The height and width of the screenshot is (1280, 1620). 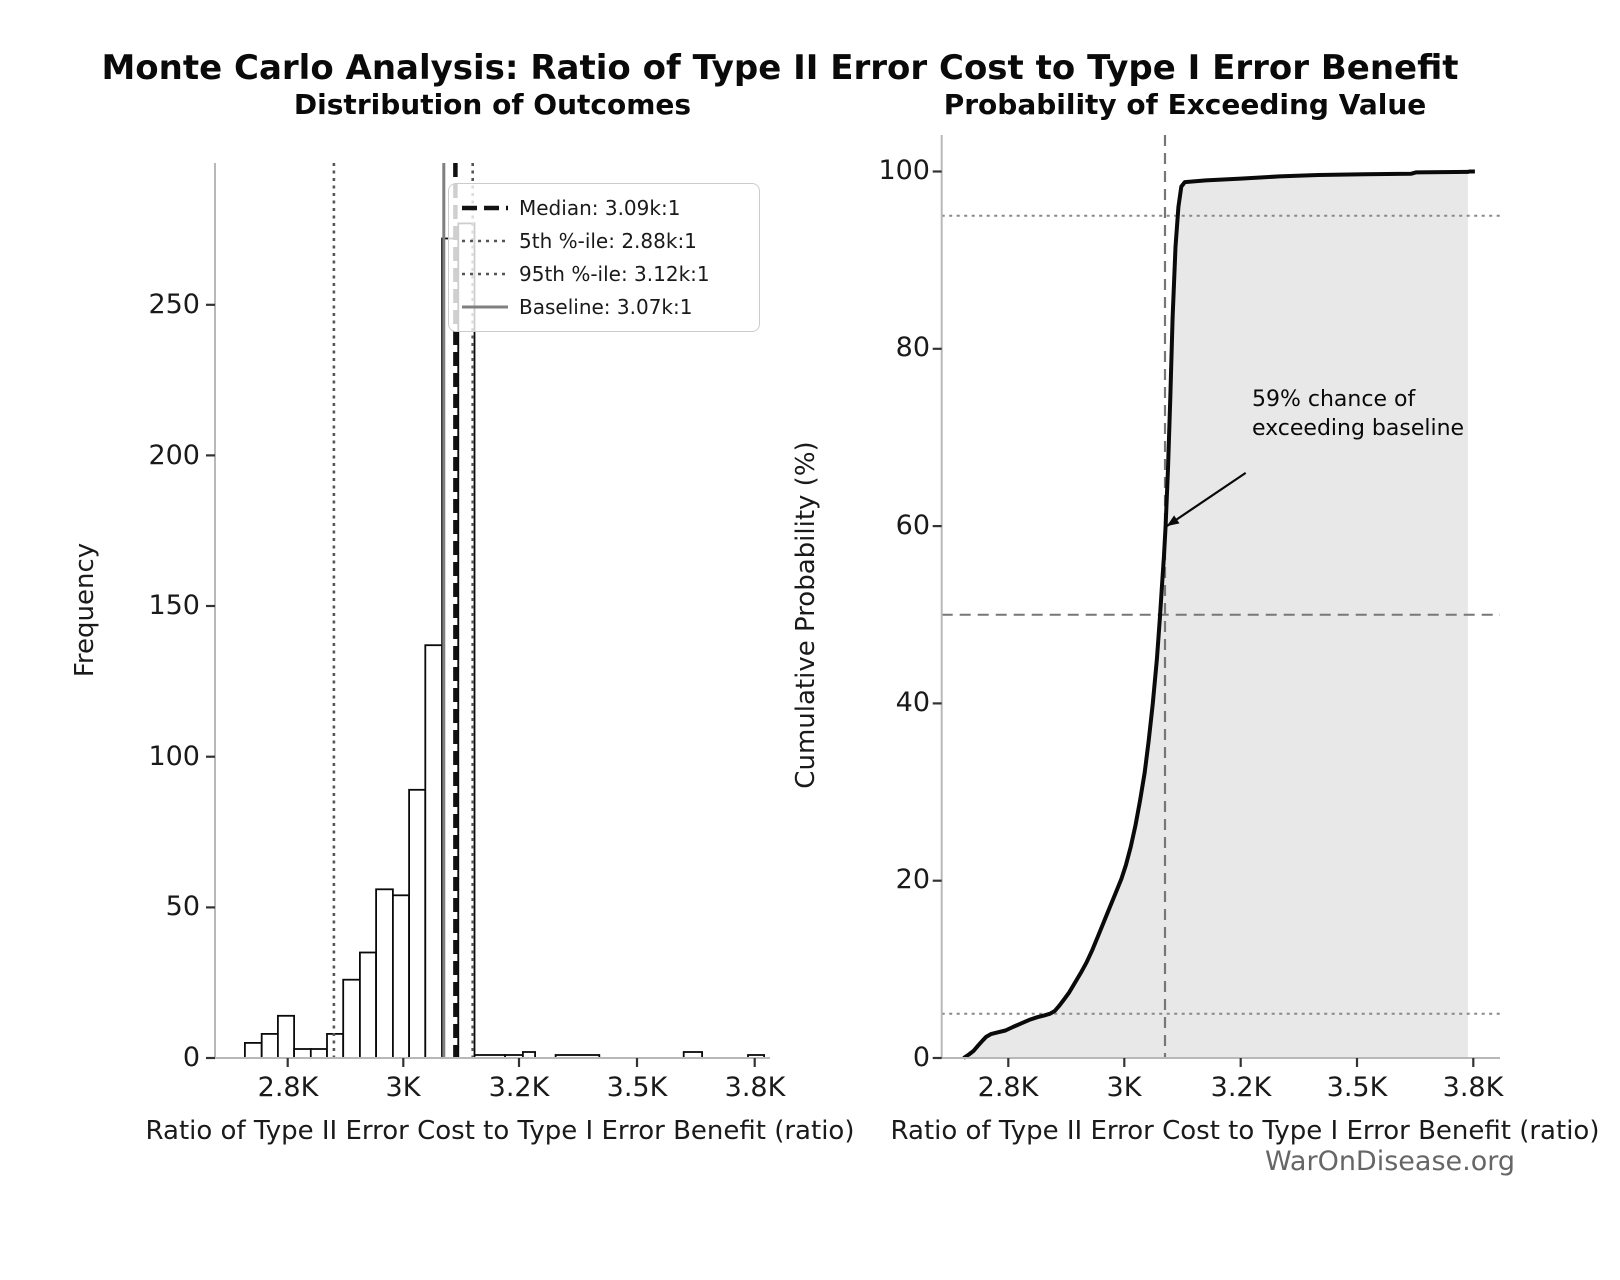 What do you see at coordinates (1334, 399) in the screenshot?
I see `annotation-line-1: 59% chance of` at bounding box center [1334, 399].